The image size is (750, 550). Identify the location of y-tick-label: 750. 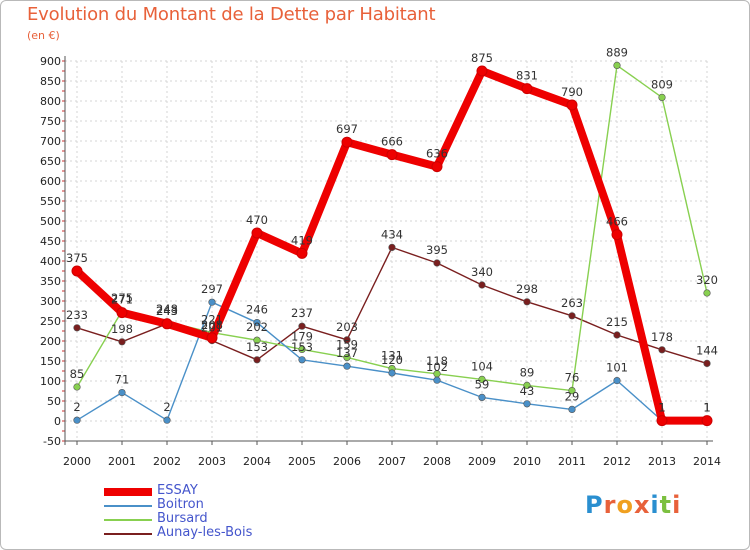
(50, 121).